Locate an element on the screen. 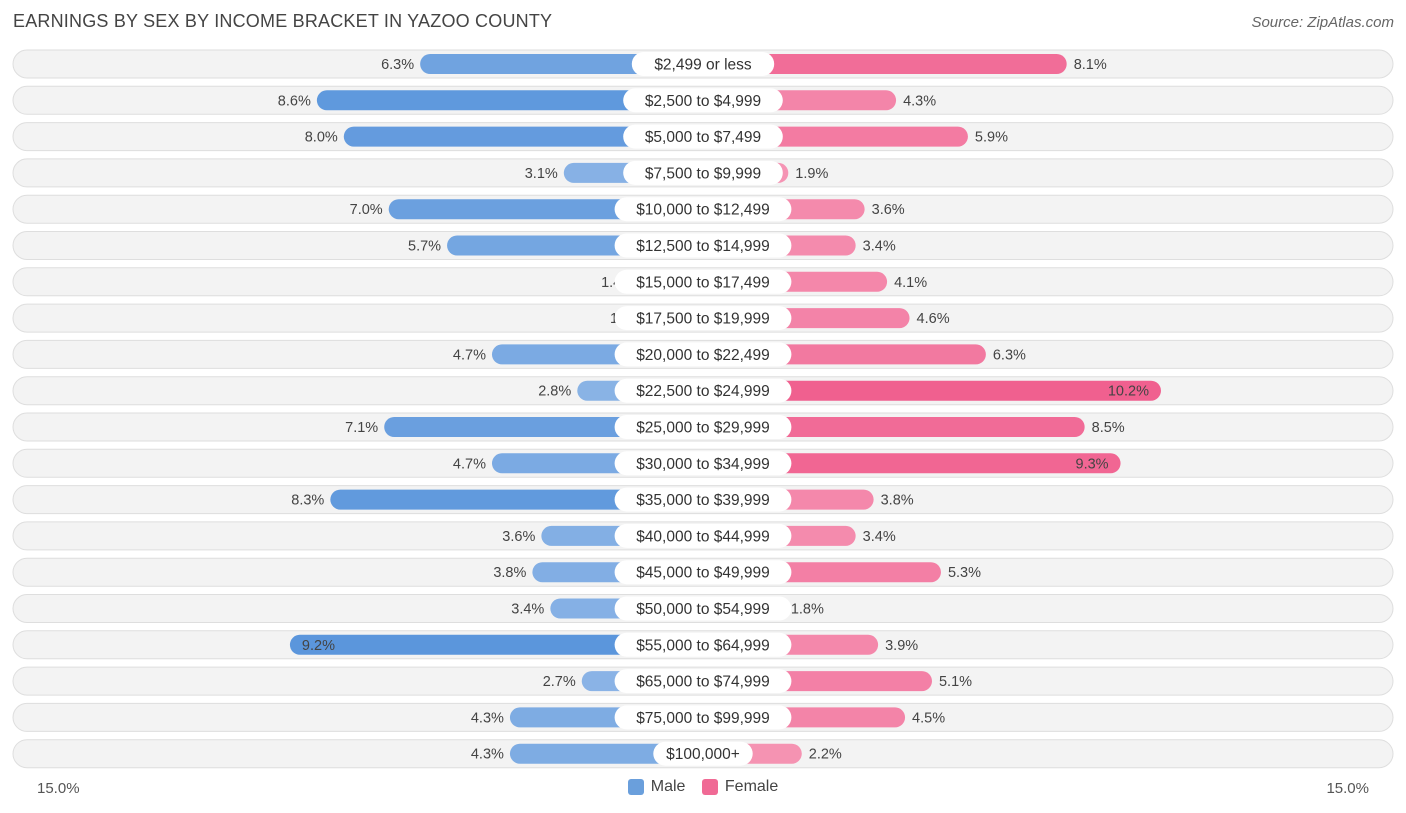 This screenshot has height=813, width=1406. category-label: $30,000 to $34,999 is located at coordinates (703, 464).